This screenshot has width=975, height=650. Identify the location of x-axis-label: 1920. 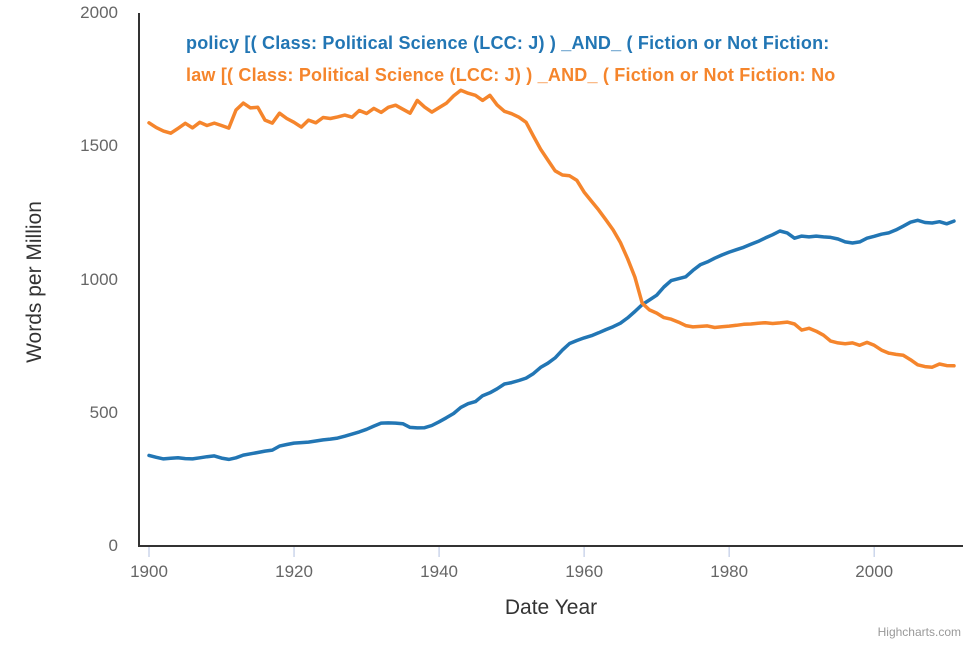
(294, 571).